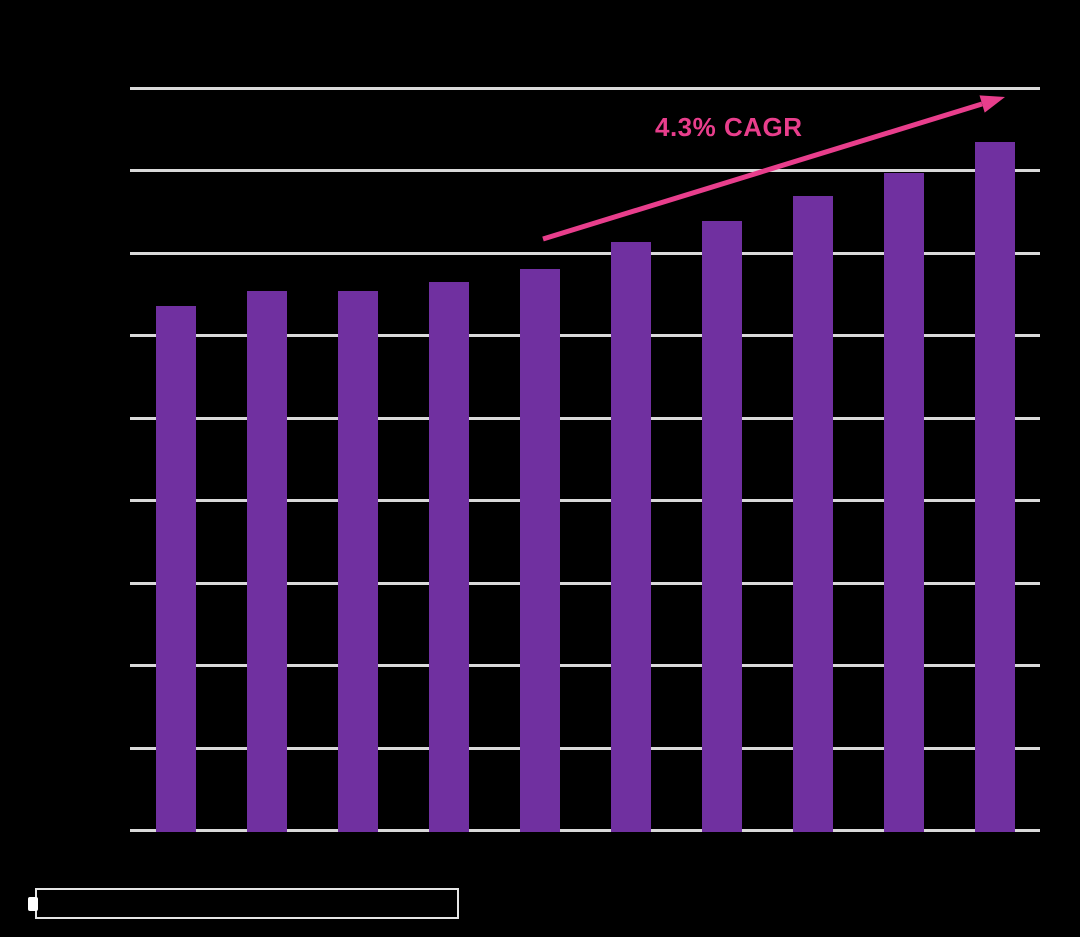  I want to click on legend-box, so click(247, 903).